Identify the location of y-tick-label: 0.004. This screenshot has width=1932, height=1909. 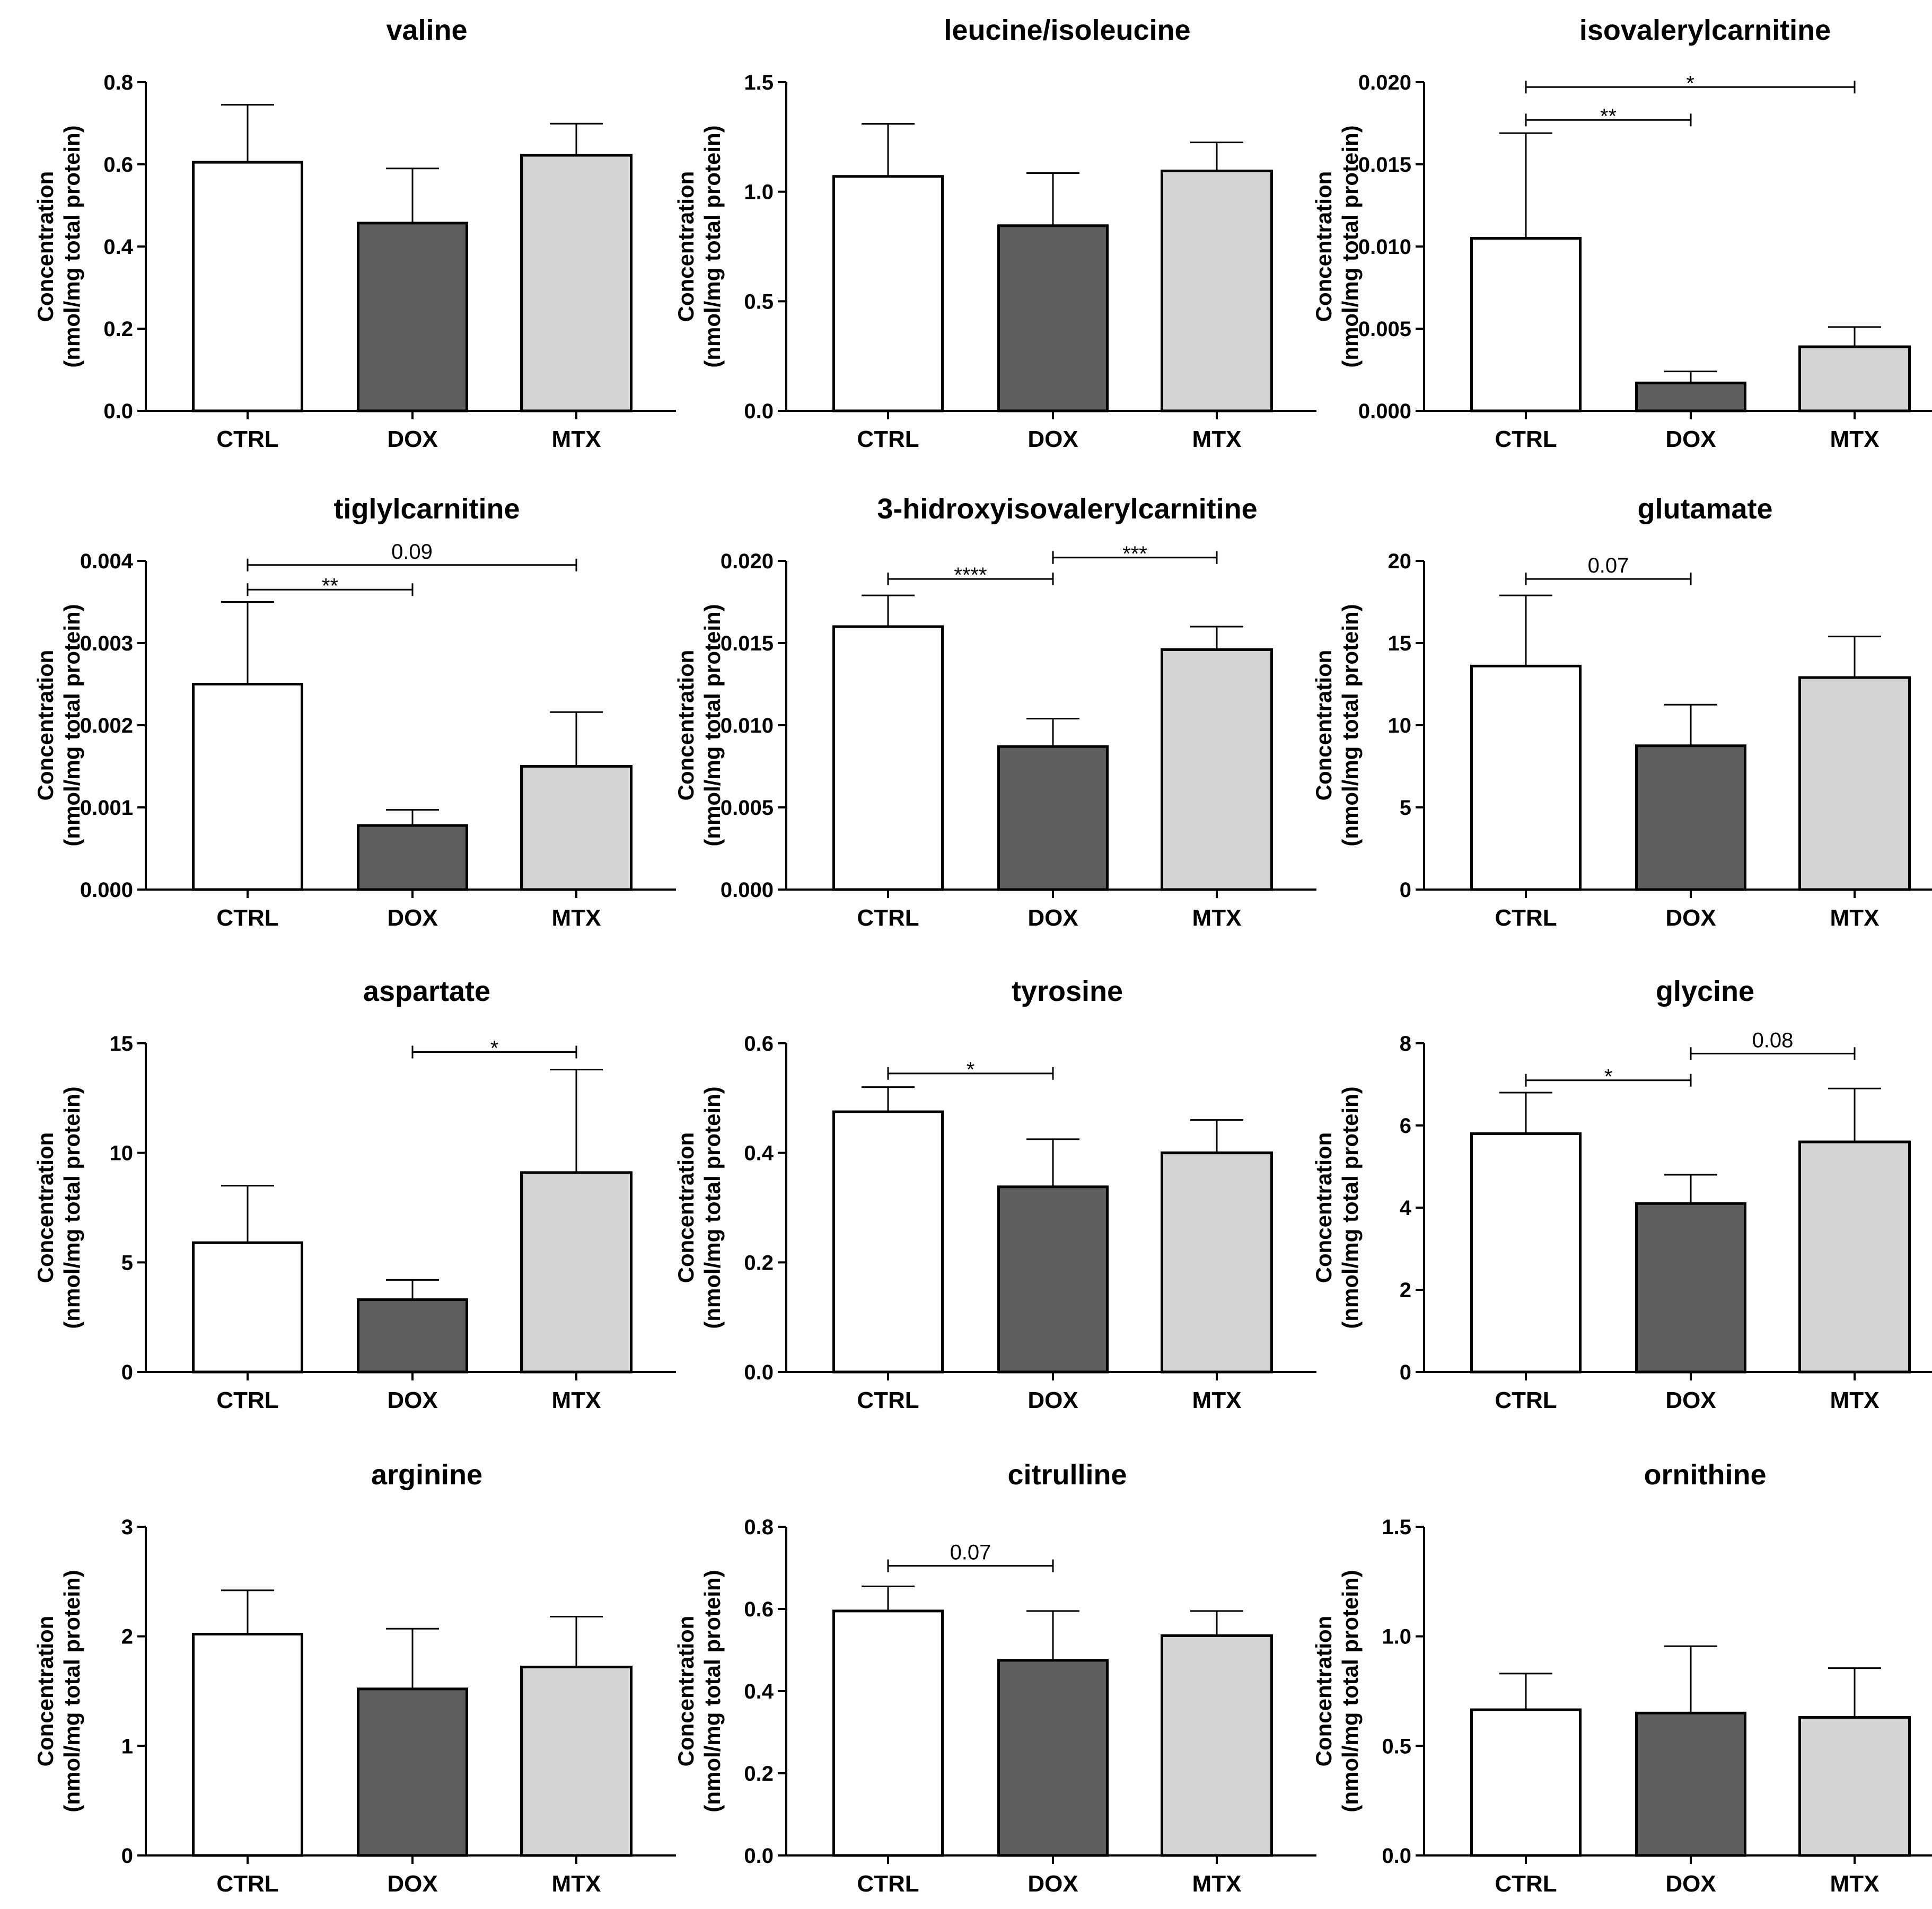
(107, 561).